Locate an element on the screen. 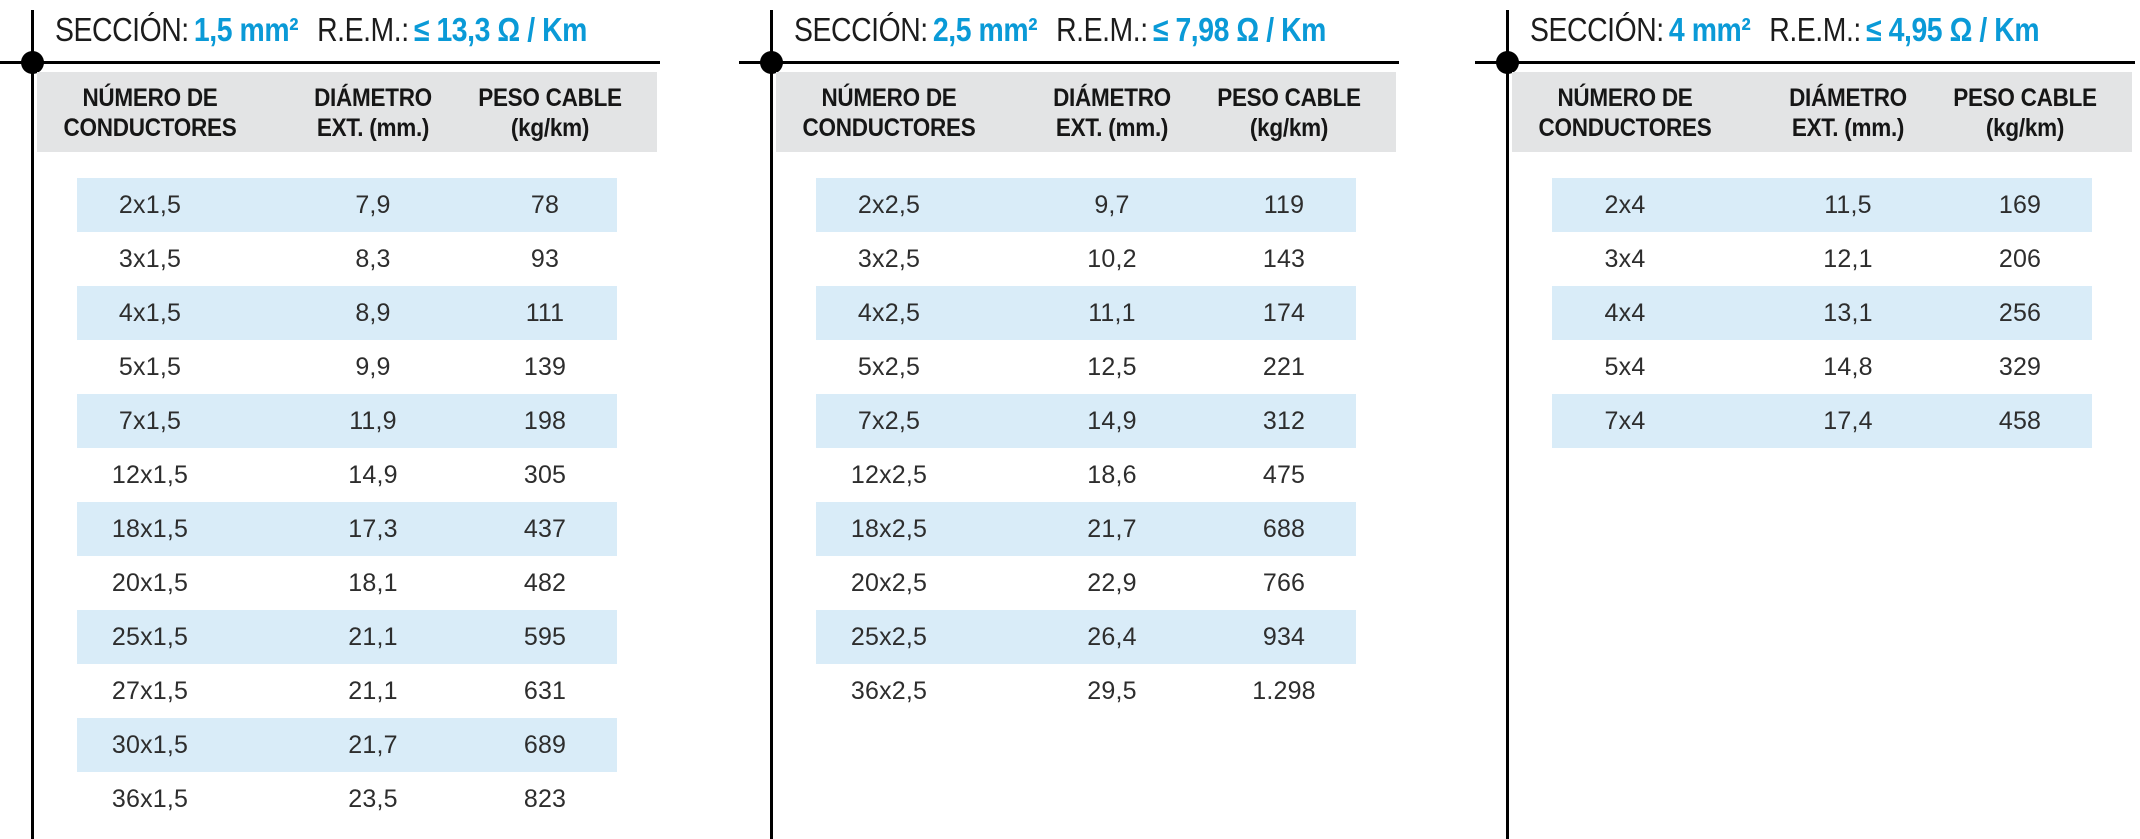  cell-weight: 169 is located at coordinates (2020, 205).